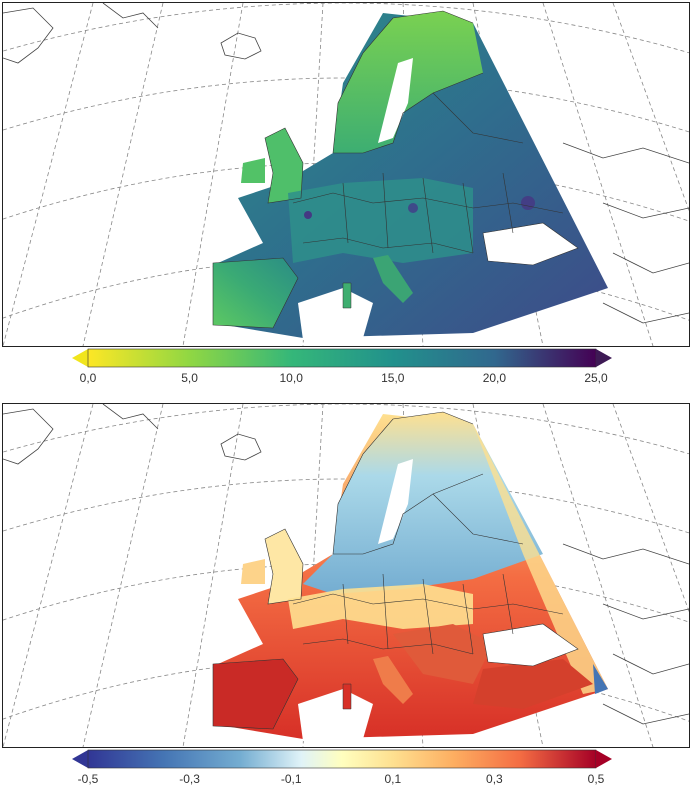 The image size is (692, 793). Describe the element at coordinates (540, 559) in the screenshot. I see `bottom-east-strip` at that location.